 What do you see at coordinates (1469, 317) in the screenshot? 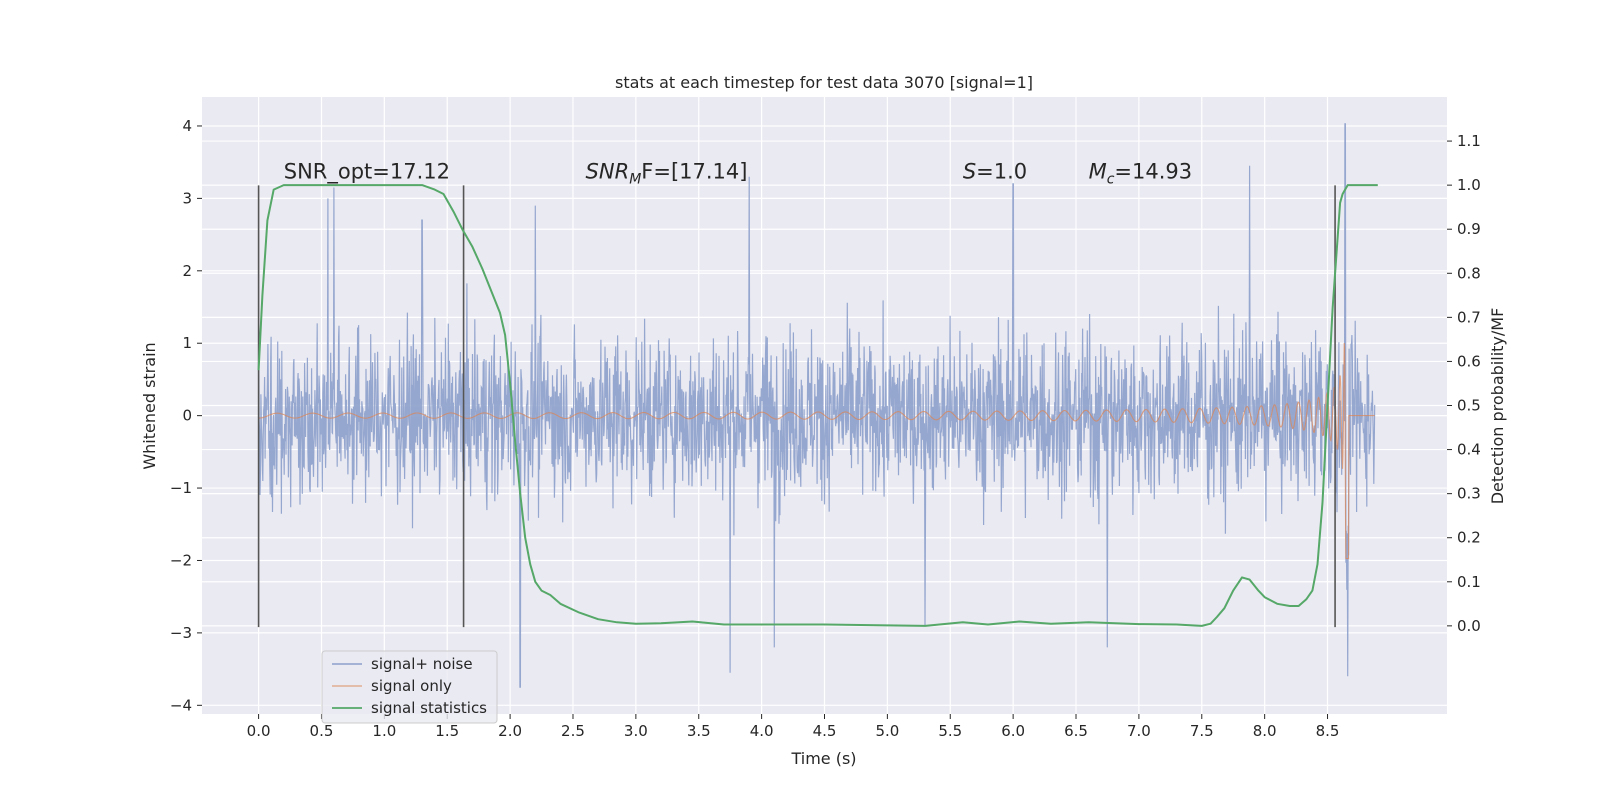
I see `yr-tick-label-4: 0.7` at bounding box center [1469, 317].